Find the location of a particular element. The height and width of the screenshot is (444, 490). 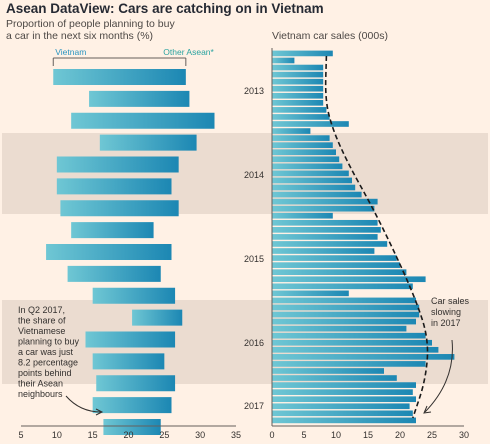

right-annotation-line: in 2017 is located at coordinates (446, 323).